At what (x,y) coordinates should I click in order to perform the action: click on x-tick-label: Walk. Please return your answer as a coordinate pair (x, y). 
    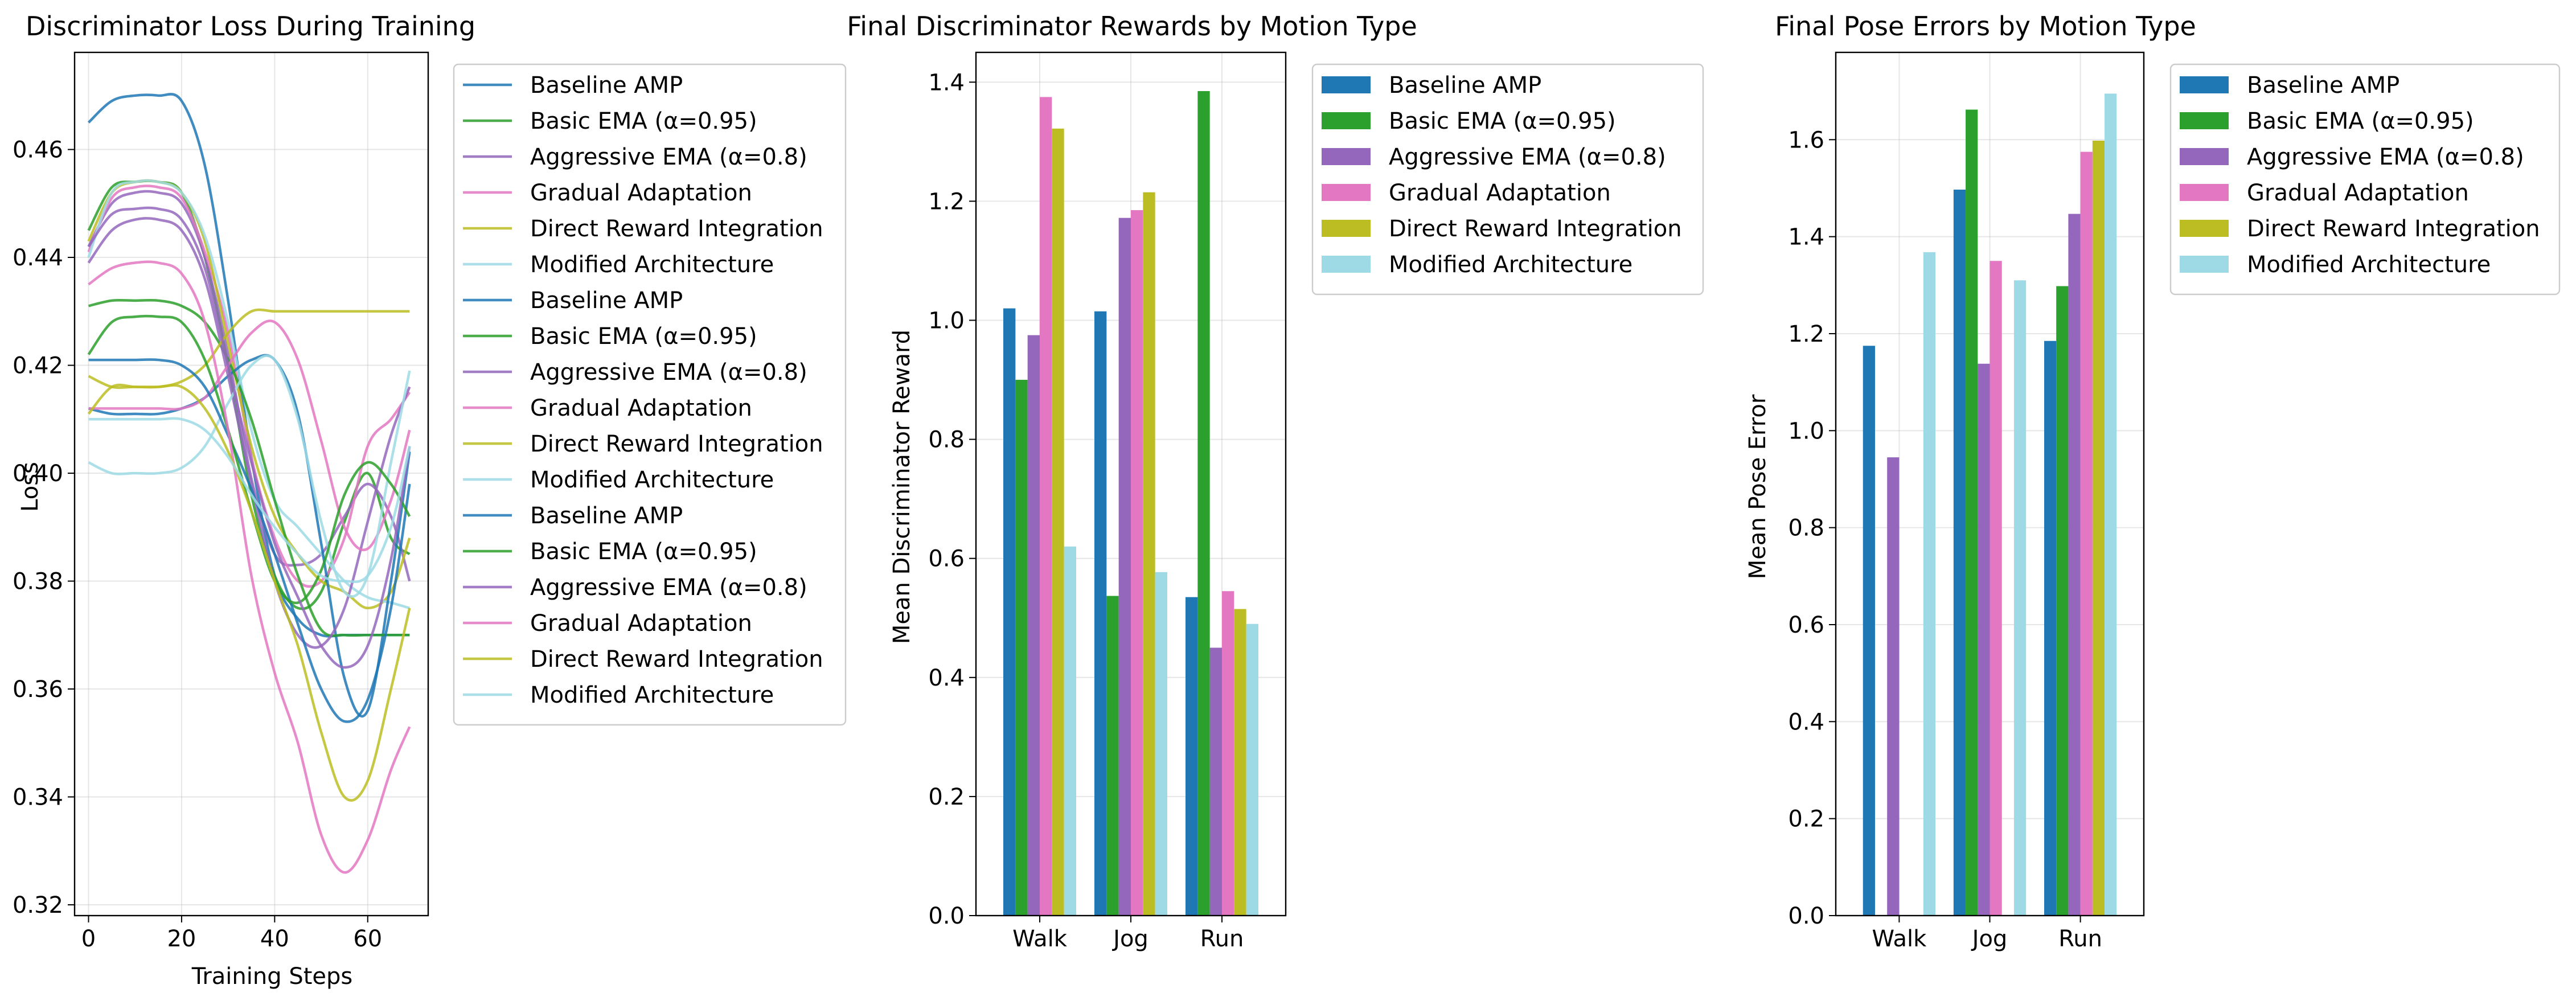
    Looking at the image, I should click on (1040, 939).